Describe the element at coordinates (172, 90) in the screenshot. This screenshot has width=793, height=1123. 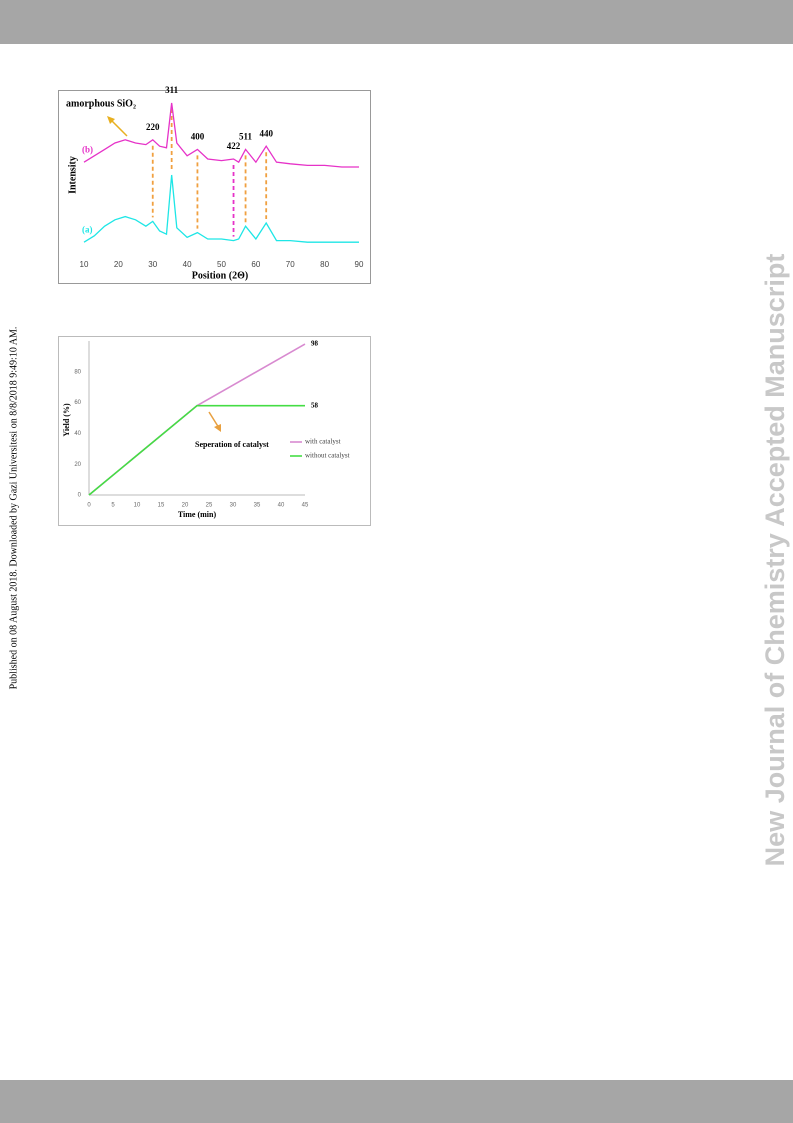
I see `peak-label: 311` at that location.